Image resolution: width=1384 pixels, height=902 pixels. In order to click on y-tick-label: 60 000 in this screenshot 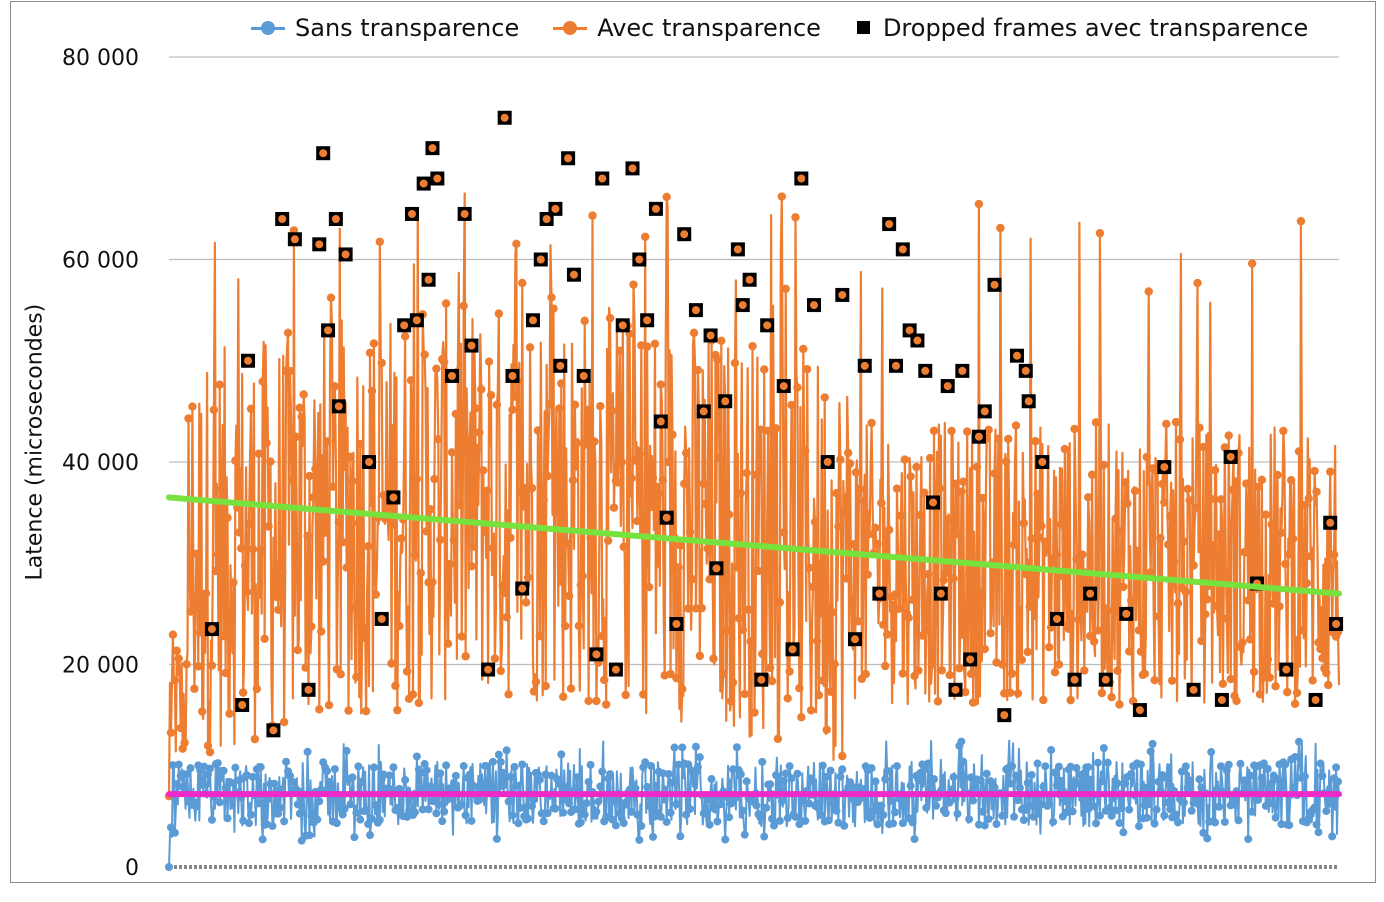, I will do `click(100, 261)`.